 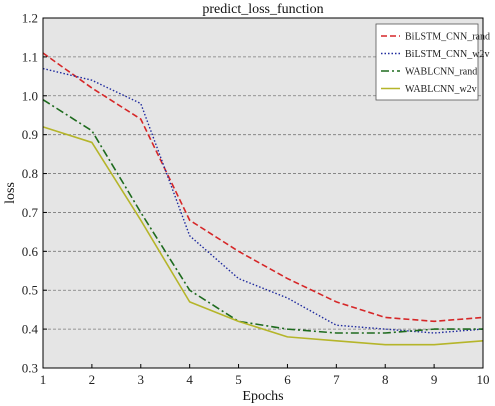 What do you see at coordinates (447, 37) in the screenshot?
I see `legend-label: BiLSTM_CNN_rand` at bounding box center [447, 37].